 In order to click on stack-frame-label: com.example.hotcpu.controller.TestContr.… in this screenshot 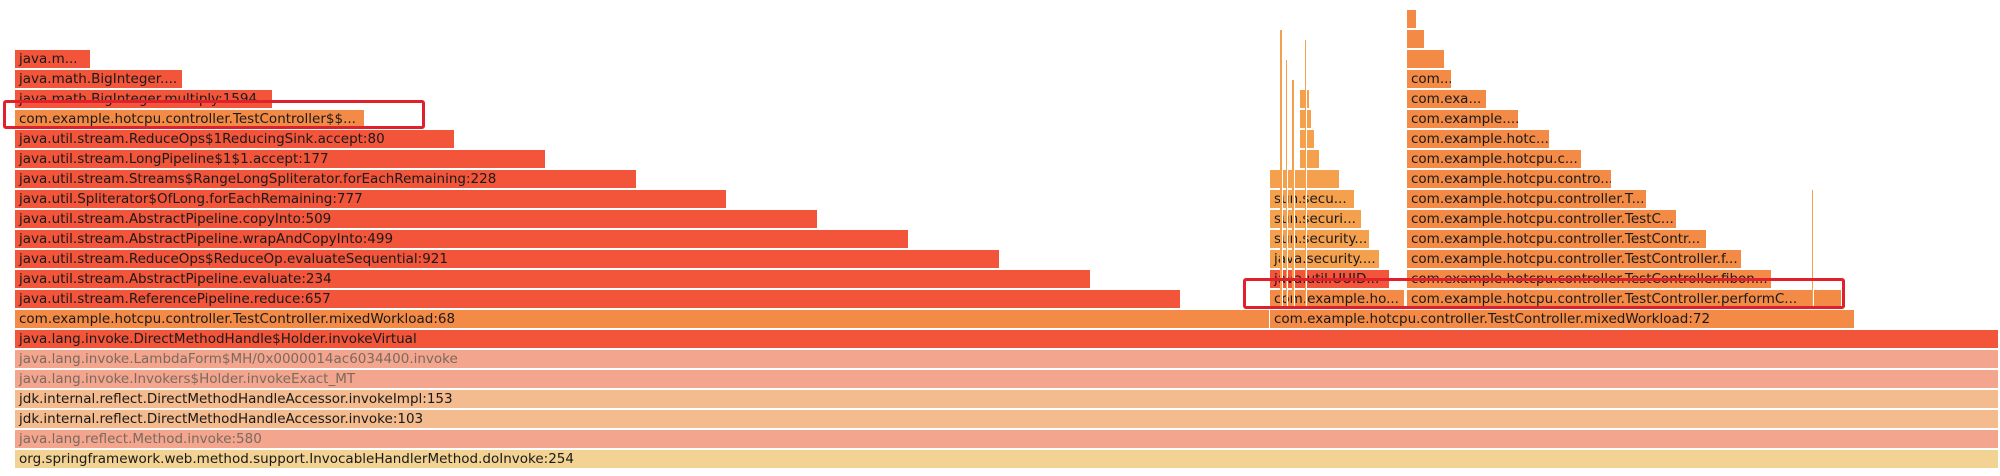, I will do `click(1556, 239)`.